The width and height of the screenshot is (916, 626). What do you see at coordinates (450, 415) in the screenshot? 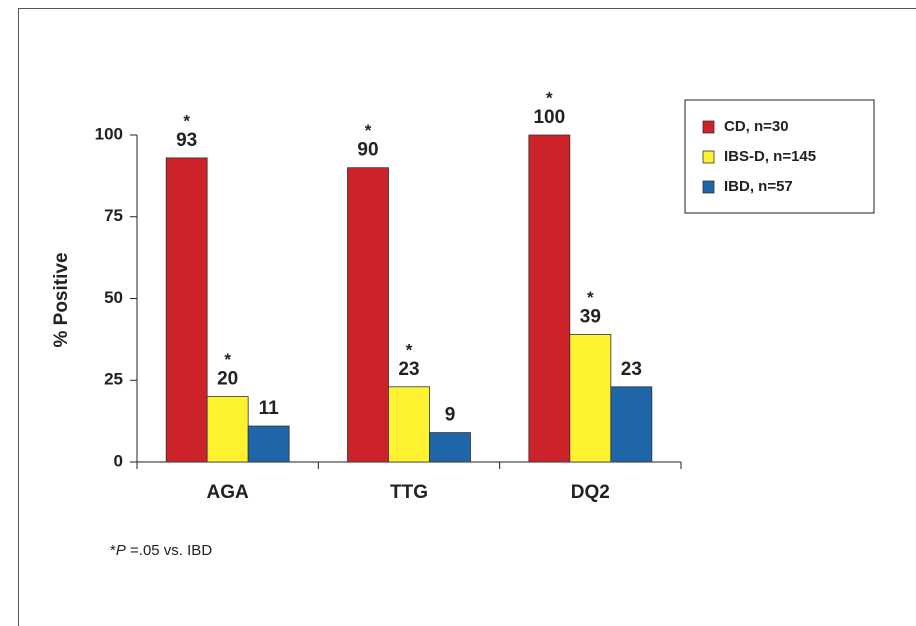
I see `value-label: 9` at bounding box center [450, 415].